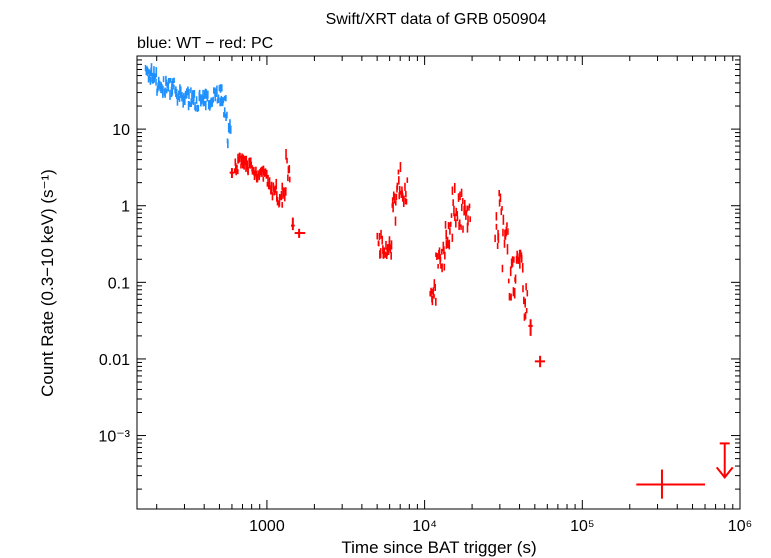 This screenshot has width=771, height=558. I want to click on x-tick-label: 1000, so click(267, 526).